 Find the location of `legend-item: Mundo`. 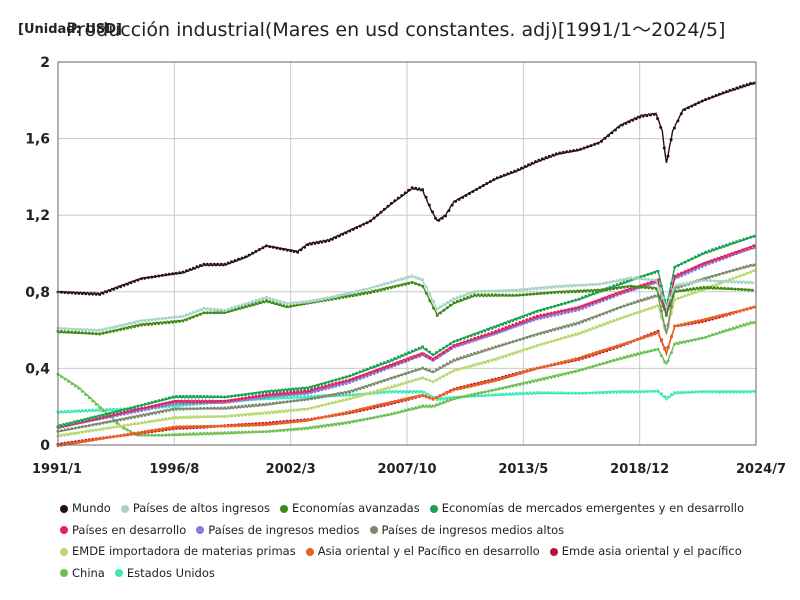

legend-item: Mundo is located at coordinates (85, 508).